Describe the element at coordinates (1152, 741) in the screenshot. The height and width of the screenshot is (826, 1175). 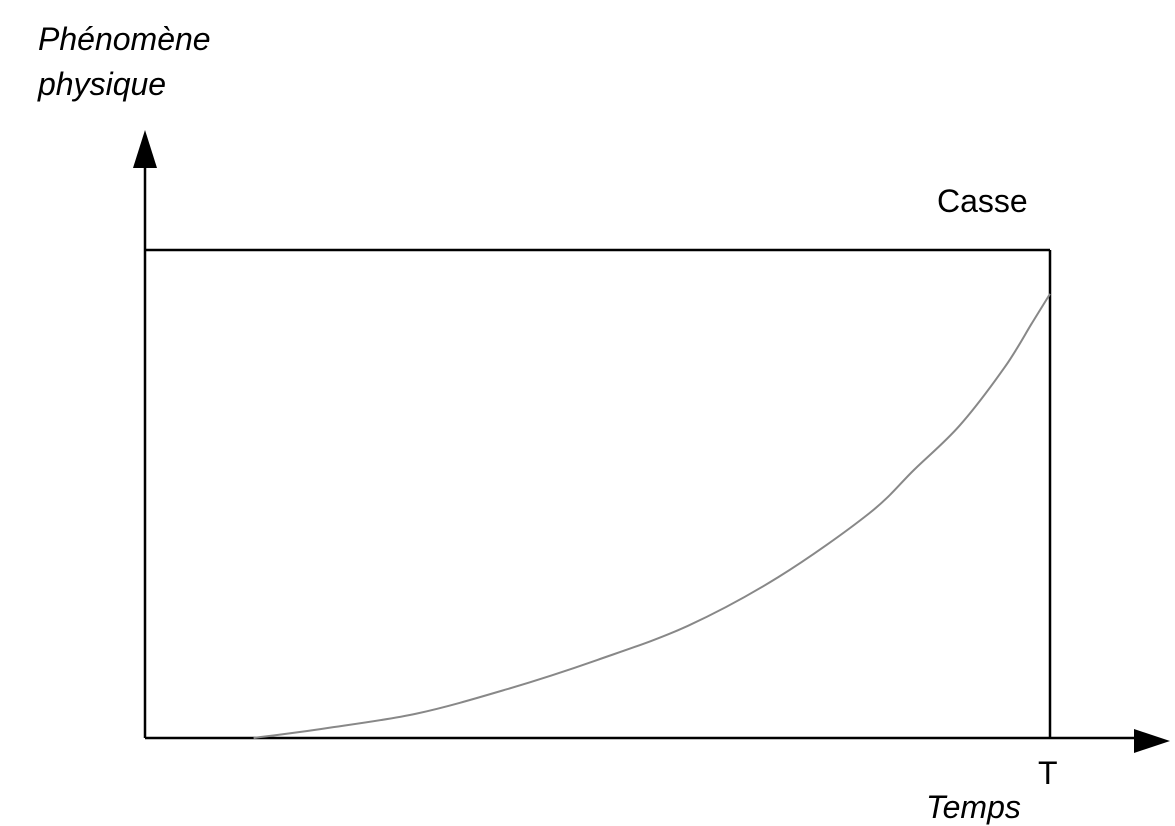
I see `x-axis-arrow-icon` at that location.